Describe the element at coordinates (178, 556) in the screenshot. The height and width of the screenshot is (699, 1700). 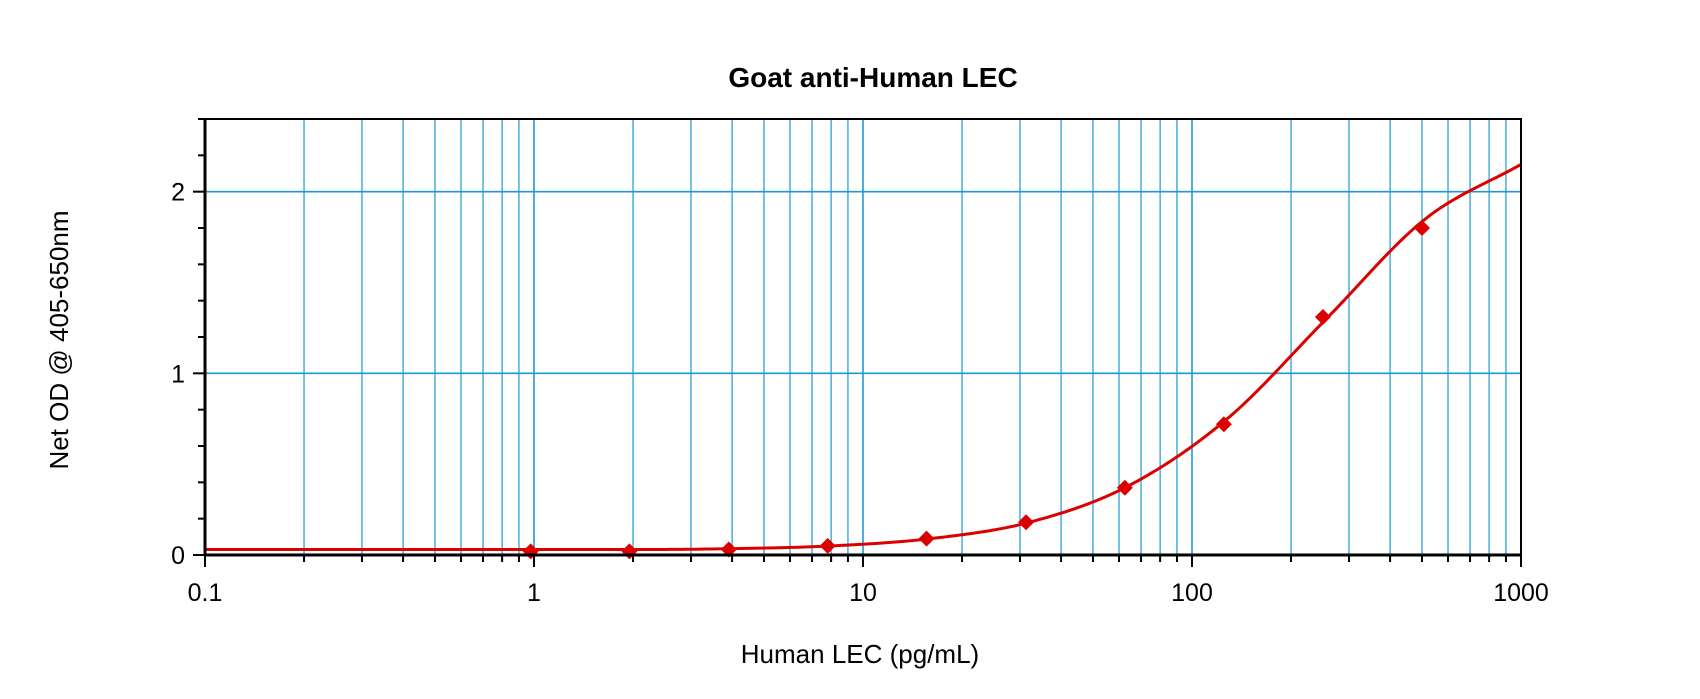
I see `y-tick-label: 0` at that location.